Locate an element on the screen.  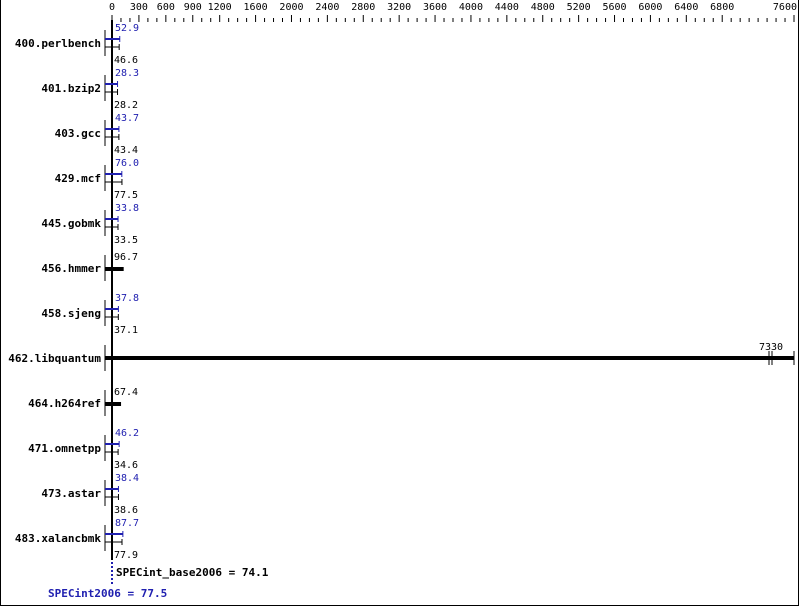
base-value-label: 37.1 is located at coordinates (126, 330).